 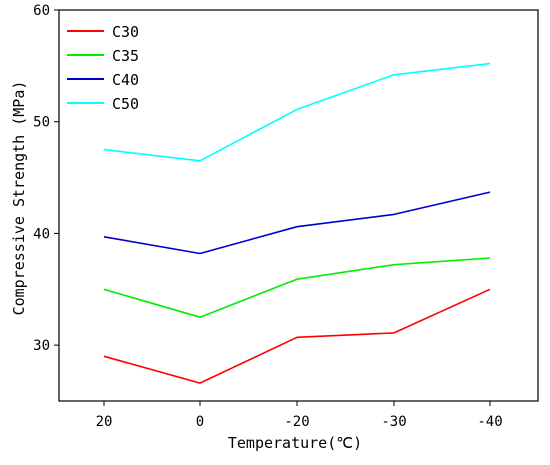 What do you see at coordinates (125, 80) in the screenshot?
I see `legend-label-c40: C40` at bounding box center [125, 80].